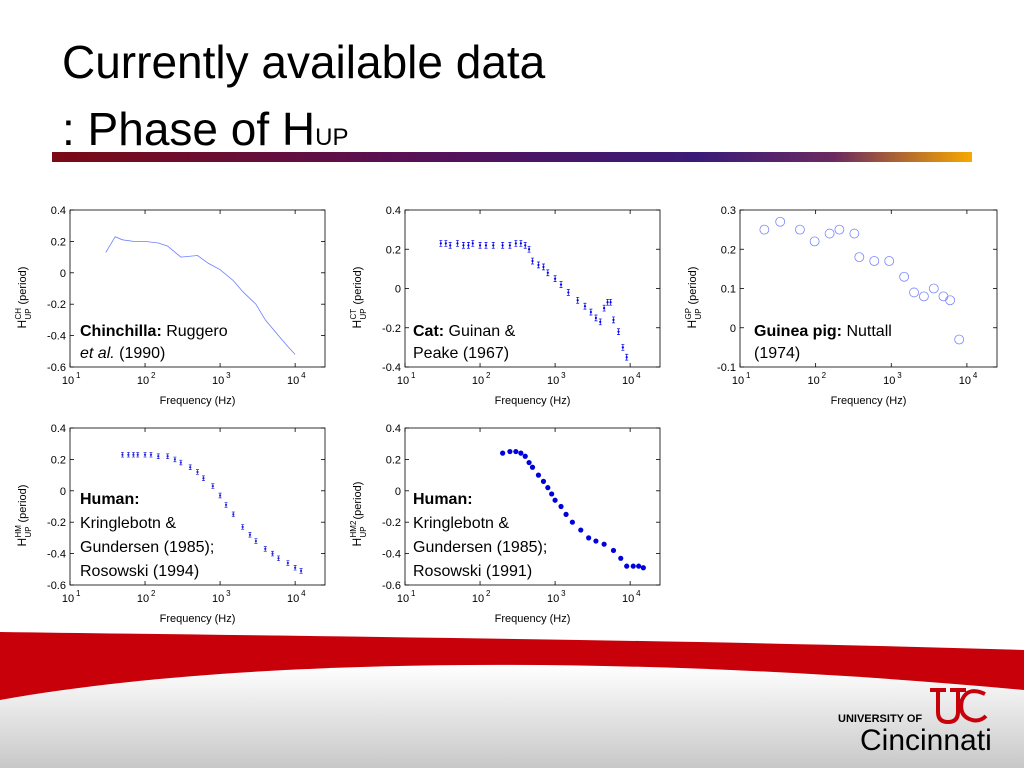  I want to click on annotation-run: Chinchilla:, so click(121, 331).